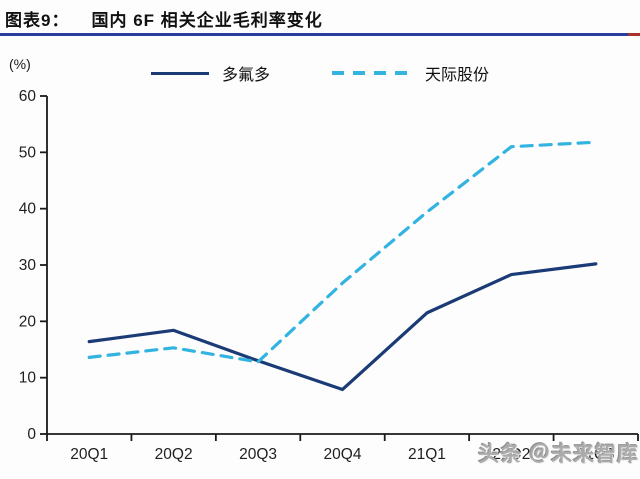 Image resolution: width=640 pixels, height=479 pixels. Describe the element at coordinates (31, 434) in the screenshot. I see `y-tick-label: 0` at that location.